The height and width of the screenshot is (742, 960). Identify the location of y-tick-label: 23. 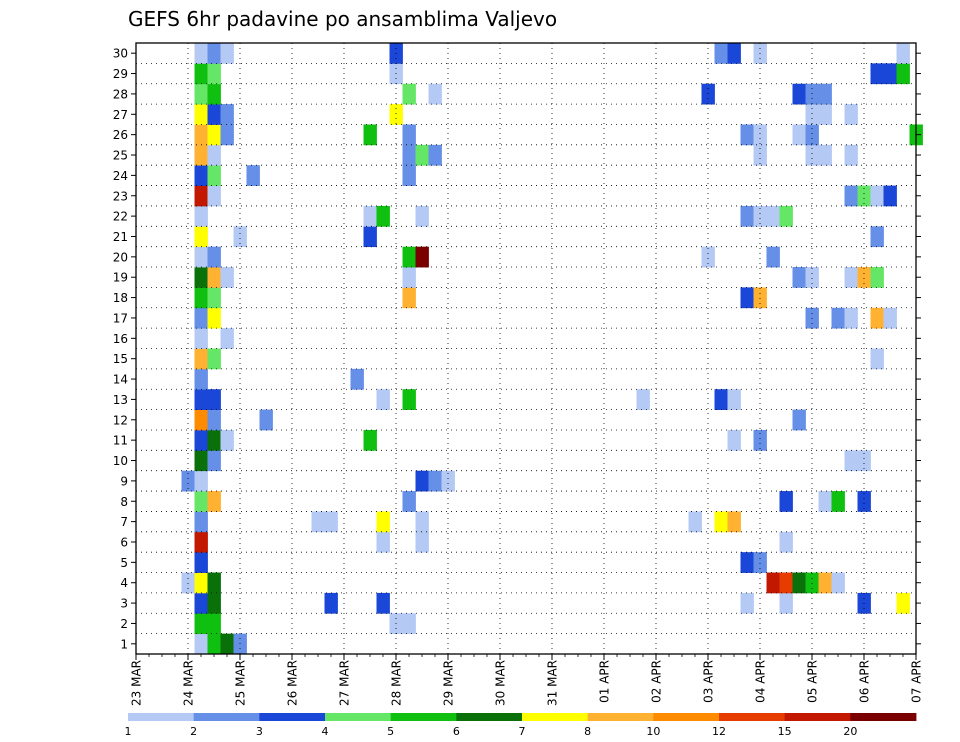
(120, 196).